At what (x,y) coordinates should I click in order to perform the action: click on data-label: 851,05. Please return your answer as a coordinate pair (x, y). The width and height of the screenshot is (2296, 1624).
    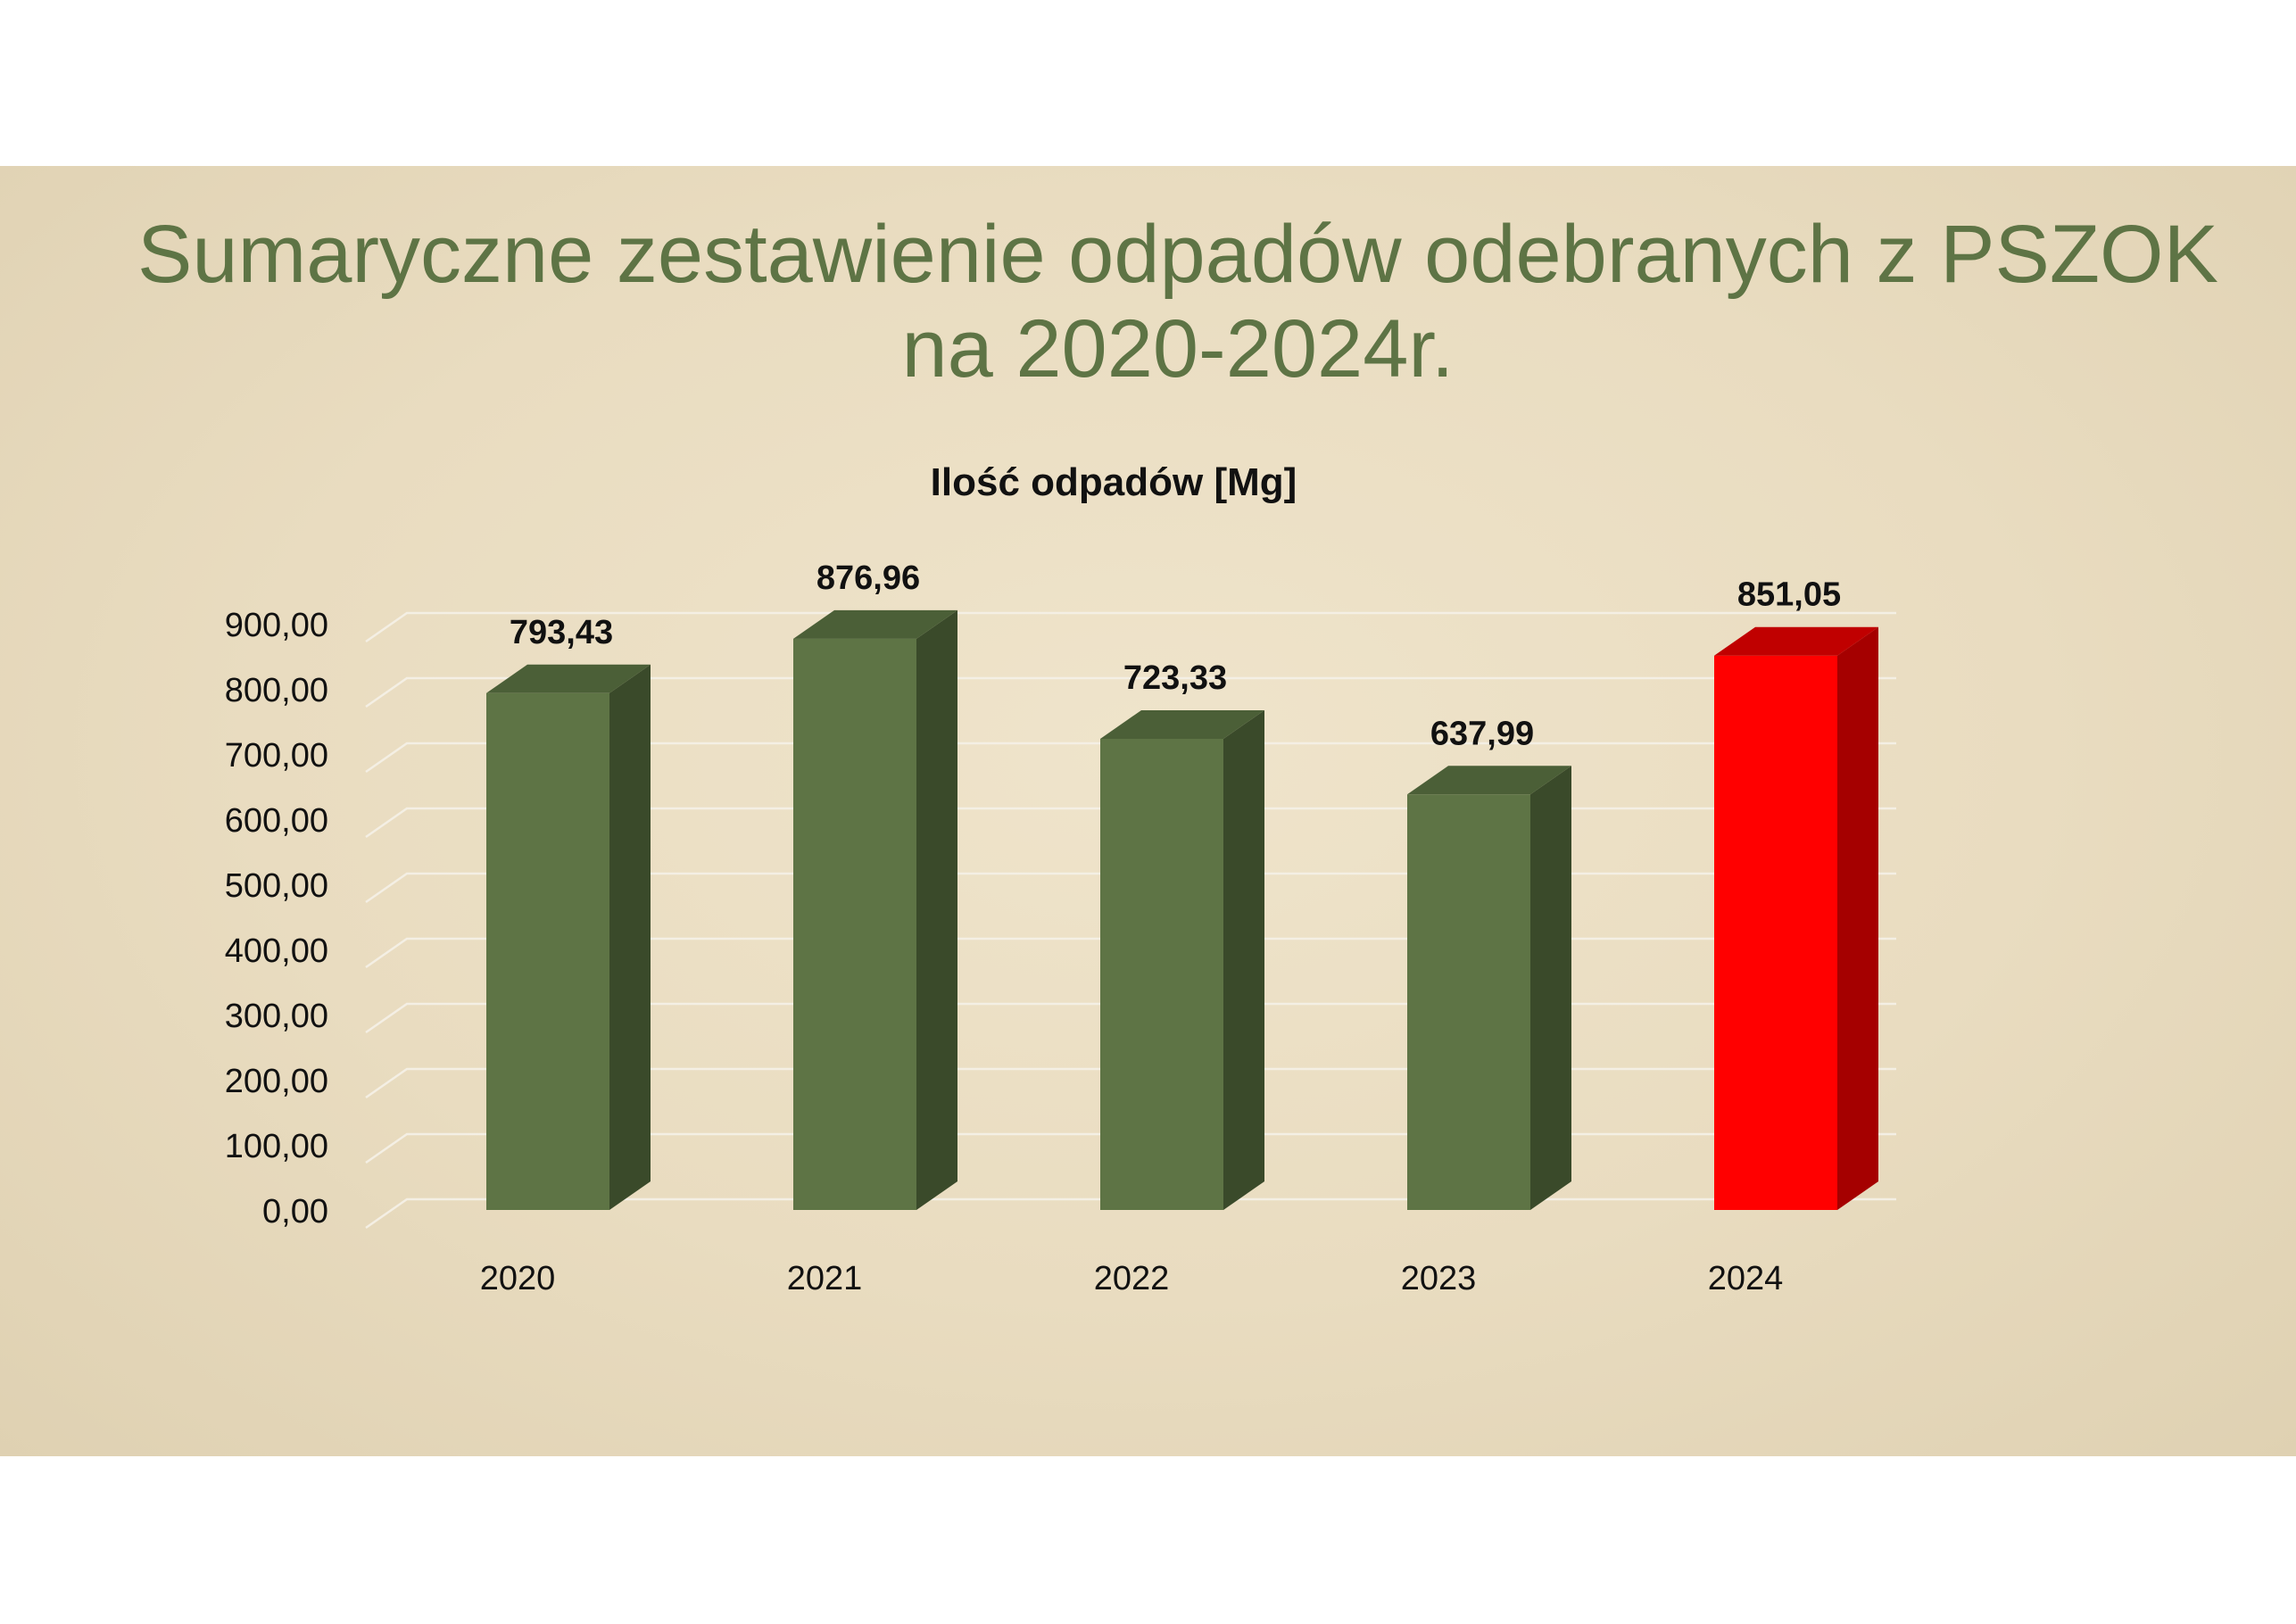
    Looking at the image, I should click on (1789, 595).